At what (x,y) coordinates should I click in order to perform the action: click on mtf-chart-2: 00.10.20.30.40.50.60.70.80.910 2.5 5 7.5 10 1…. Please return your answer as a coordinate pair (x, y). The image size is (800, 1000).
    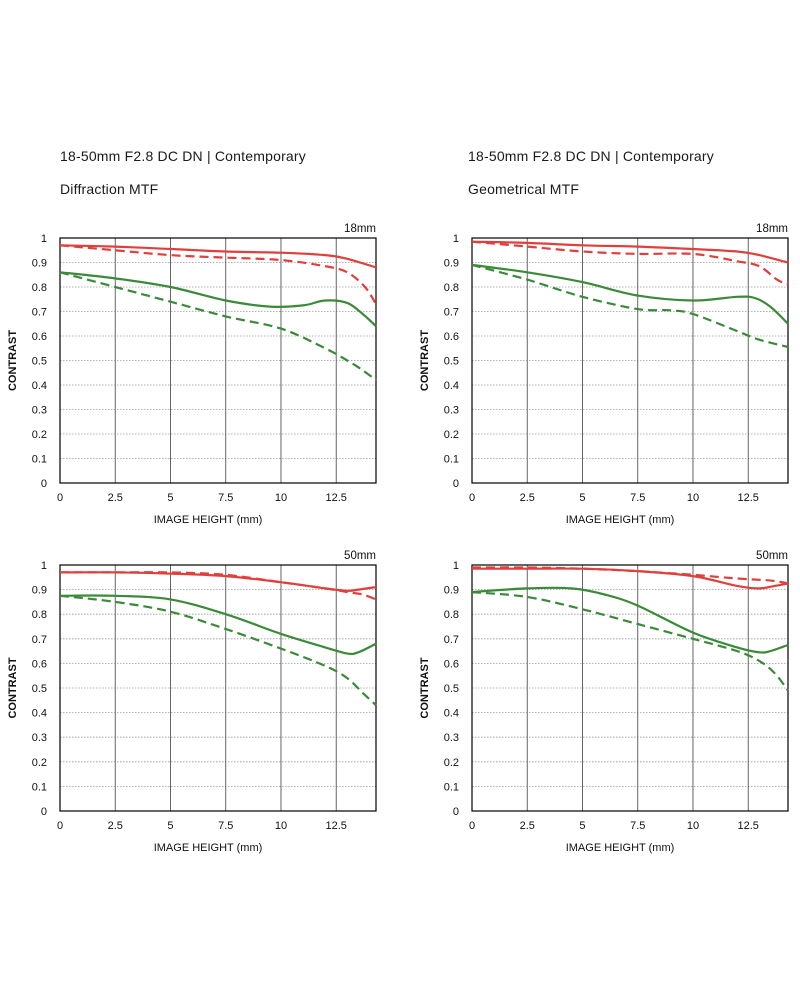
    Looking at the image, I should click on (604, 374).